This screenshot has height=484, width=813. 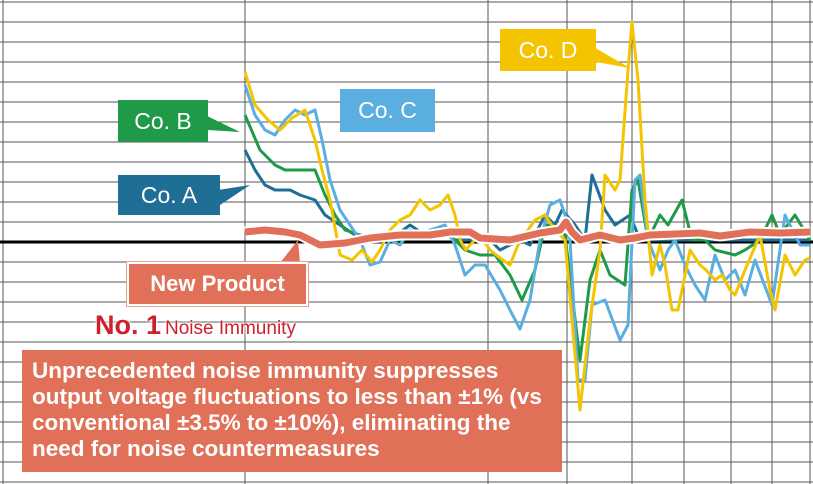 What do you see at coordinates (163, 121) in the screenshot?
I see `label-co-b: Co. B` at bounding box center [163, 121].